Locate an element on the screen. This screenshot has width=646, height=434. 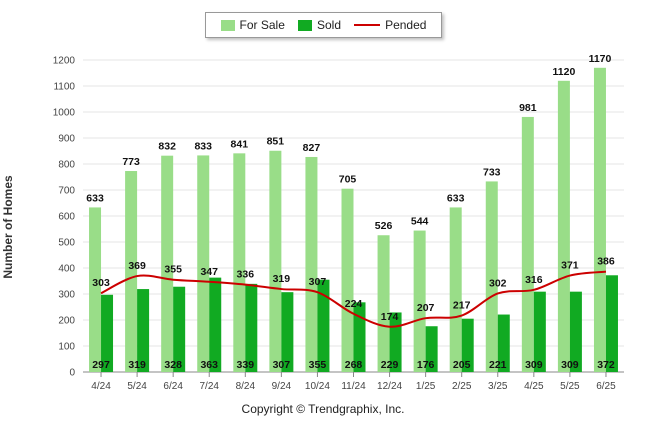
data-label-for-sale: 833 is located at coordinates (203, 146).